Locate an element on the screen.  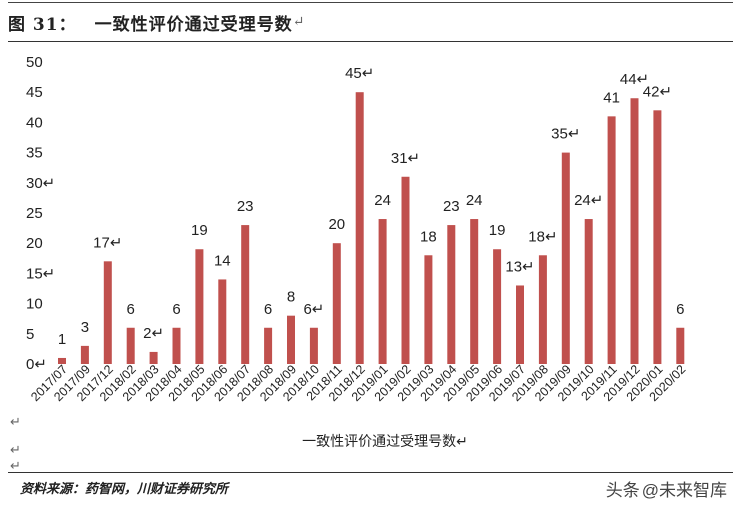
data-label-201909: 42↵ is located at coordinates (657, 91).